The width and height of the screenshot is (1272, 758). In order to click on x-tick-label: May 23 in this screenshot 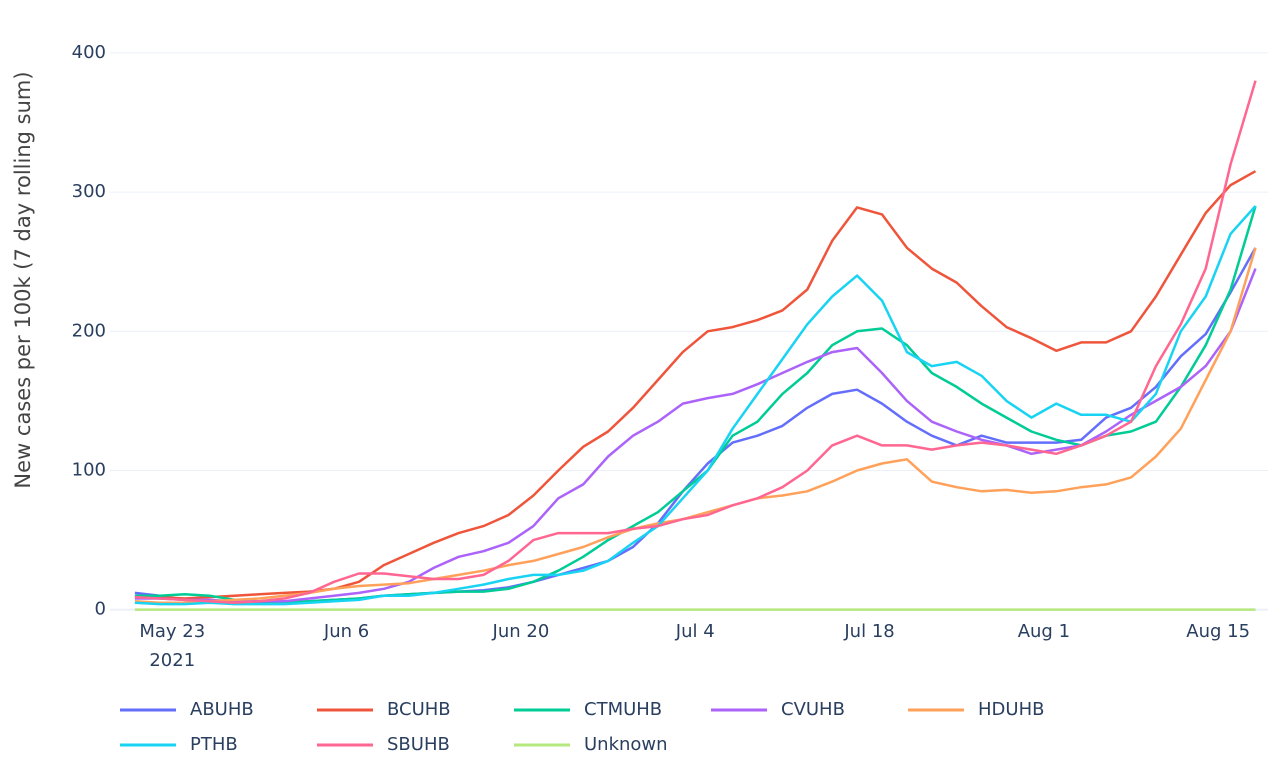, I will do `click(172, 631)`.